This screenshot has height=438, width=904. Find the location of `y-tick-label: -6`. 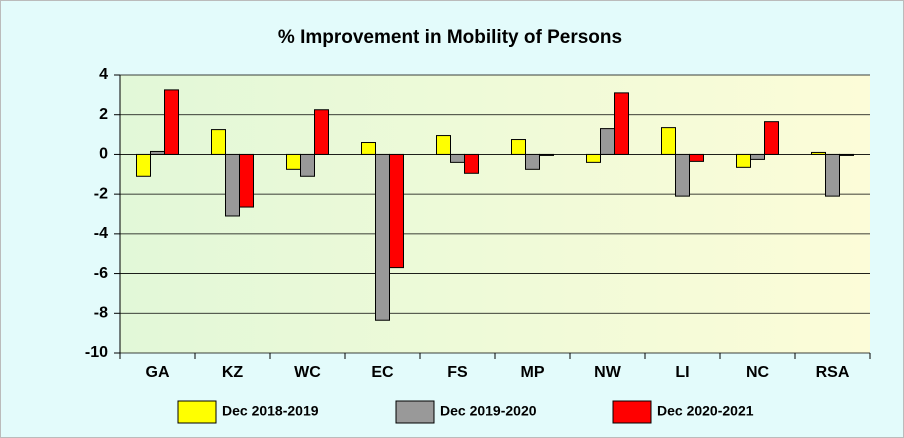

y-tick-label: -6 is located at coordinates (101, 273).